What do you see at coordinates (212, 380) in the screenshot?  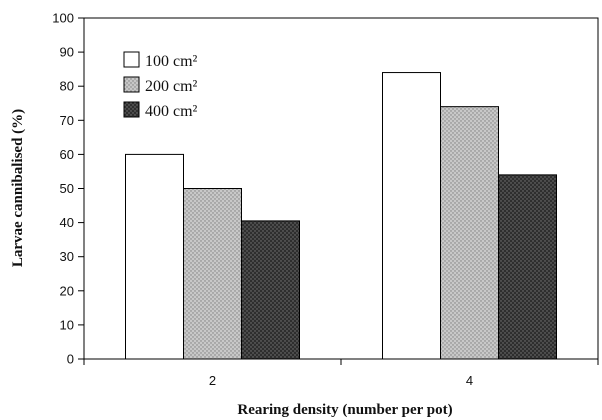 I see `x-tick-label: 2` at bounding box center [212, 380].